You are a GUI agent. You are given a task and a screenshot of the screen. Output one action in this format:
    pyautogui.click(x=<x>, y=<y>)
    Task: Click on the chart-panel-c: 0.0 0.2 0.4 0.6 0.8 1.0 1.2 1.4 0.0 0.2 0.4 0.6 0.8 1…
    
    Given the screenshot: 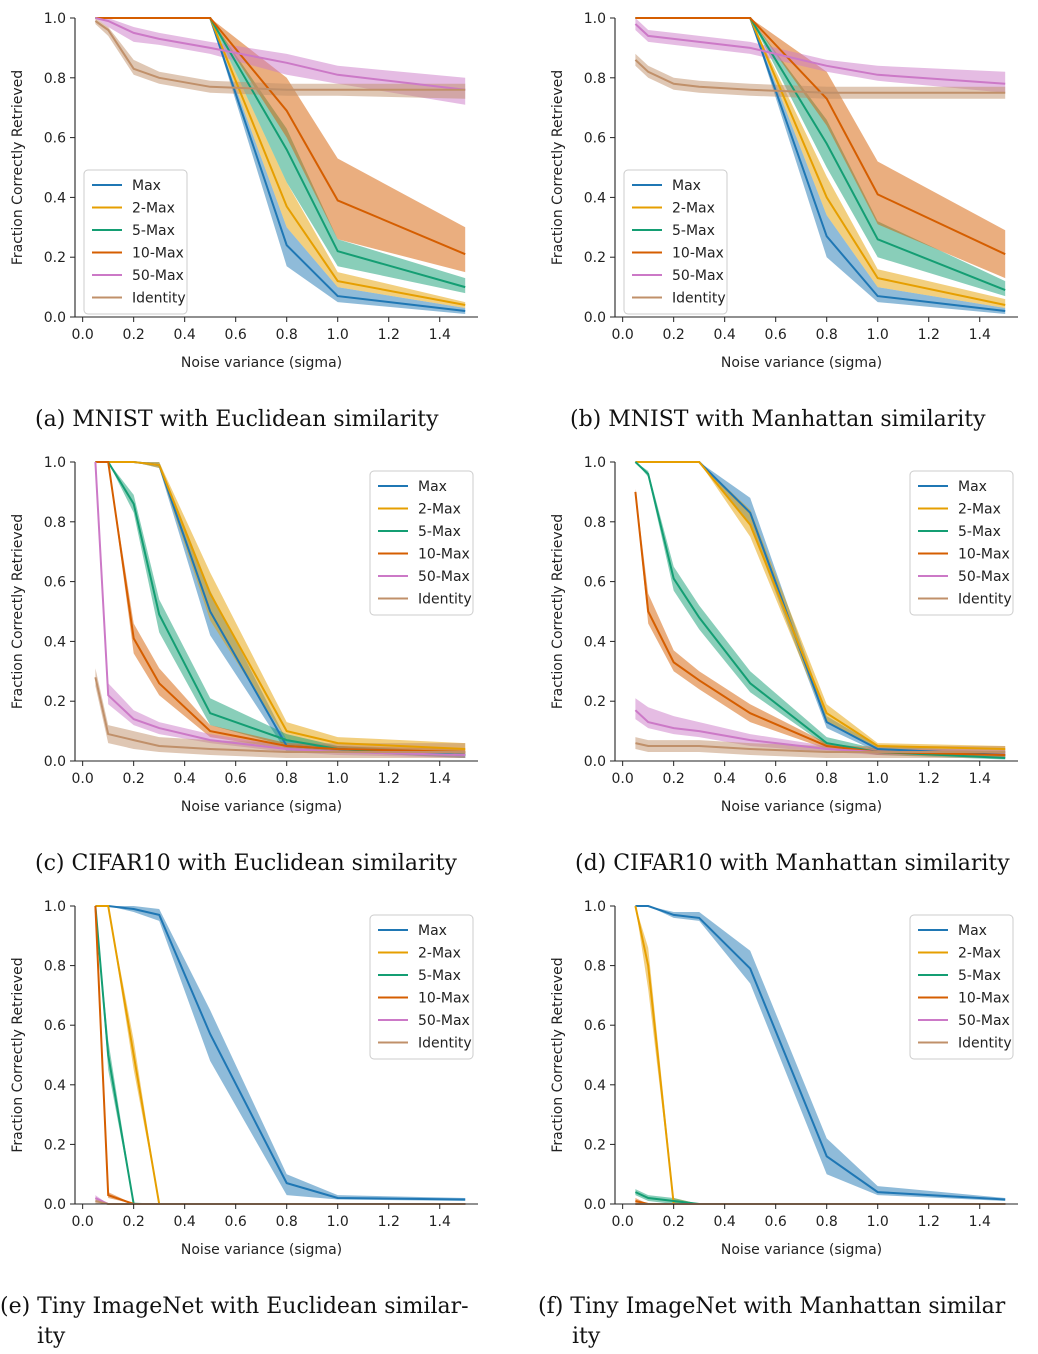 What is the action you would take?
    pyautogui.click(x=244, y=665)
    